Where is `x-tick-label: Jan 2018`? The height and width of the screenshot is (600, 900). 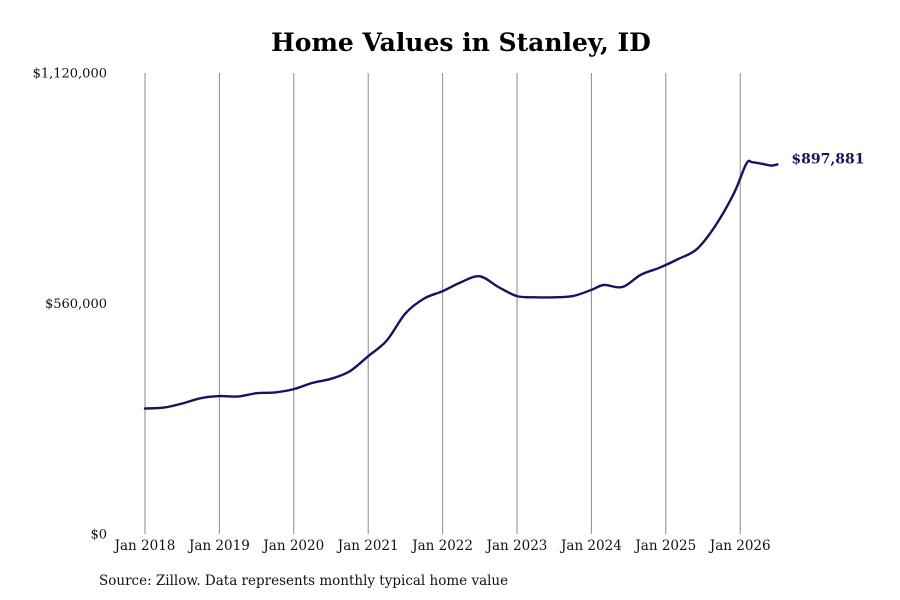 x-tick-label: Jan 2018 is located at coordinates (144, 546).